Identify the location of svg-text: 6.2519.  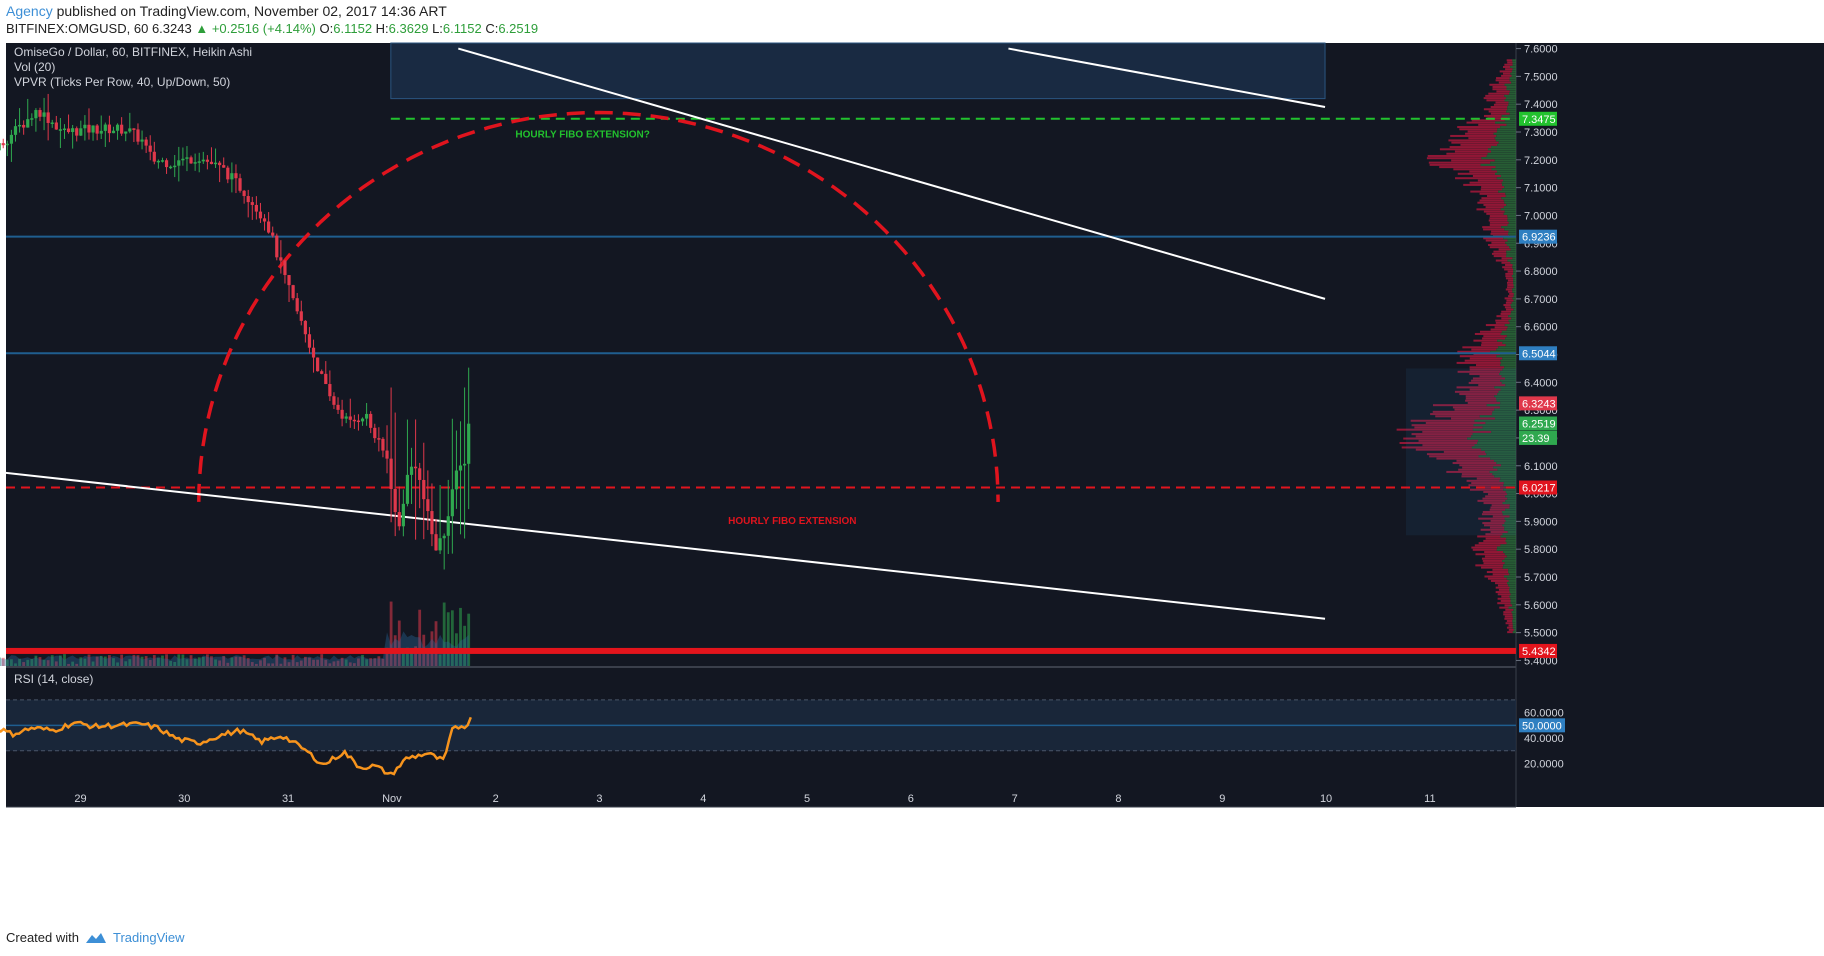
(1539, 425).